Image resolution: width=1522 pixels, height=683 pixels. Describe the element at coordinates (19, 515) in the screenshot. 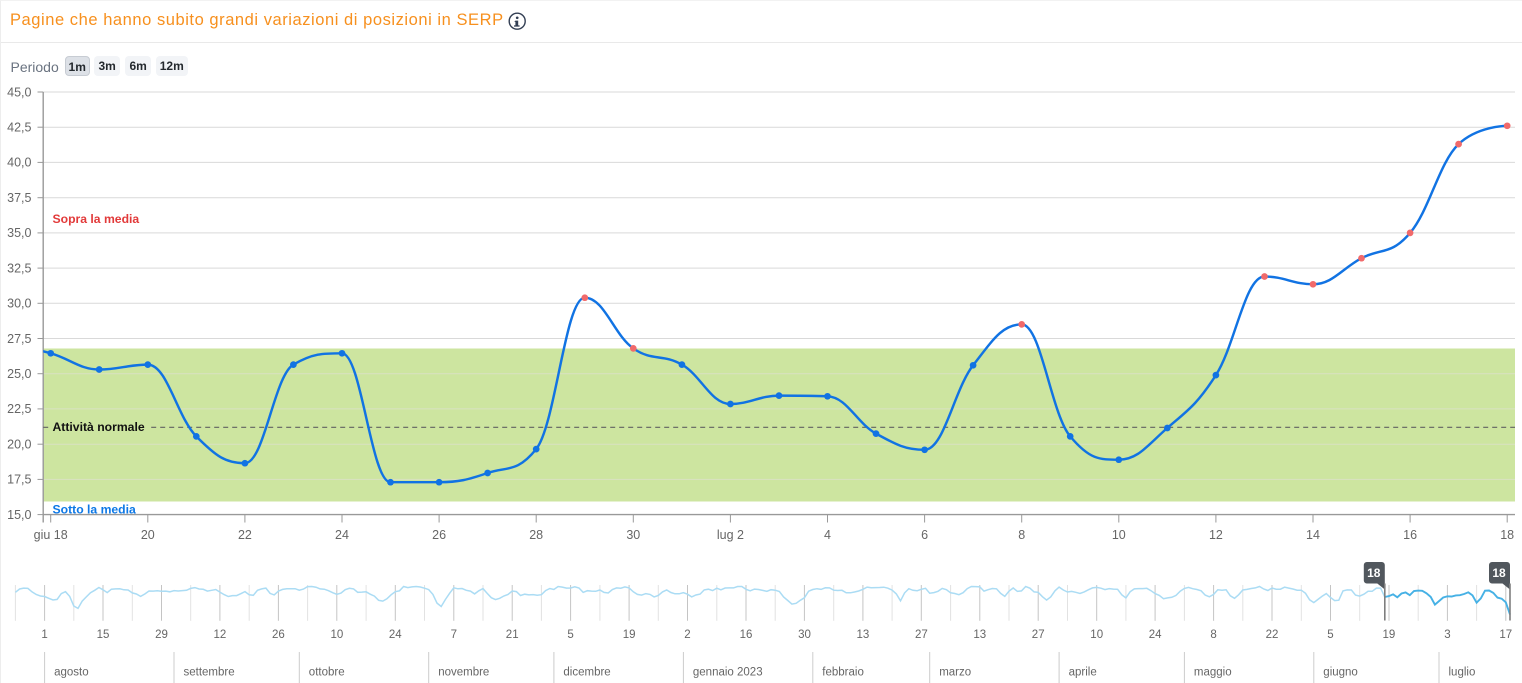

I see `svg-text: 15,0` at that location.